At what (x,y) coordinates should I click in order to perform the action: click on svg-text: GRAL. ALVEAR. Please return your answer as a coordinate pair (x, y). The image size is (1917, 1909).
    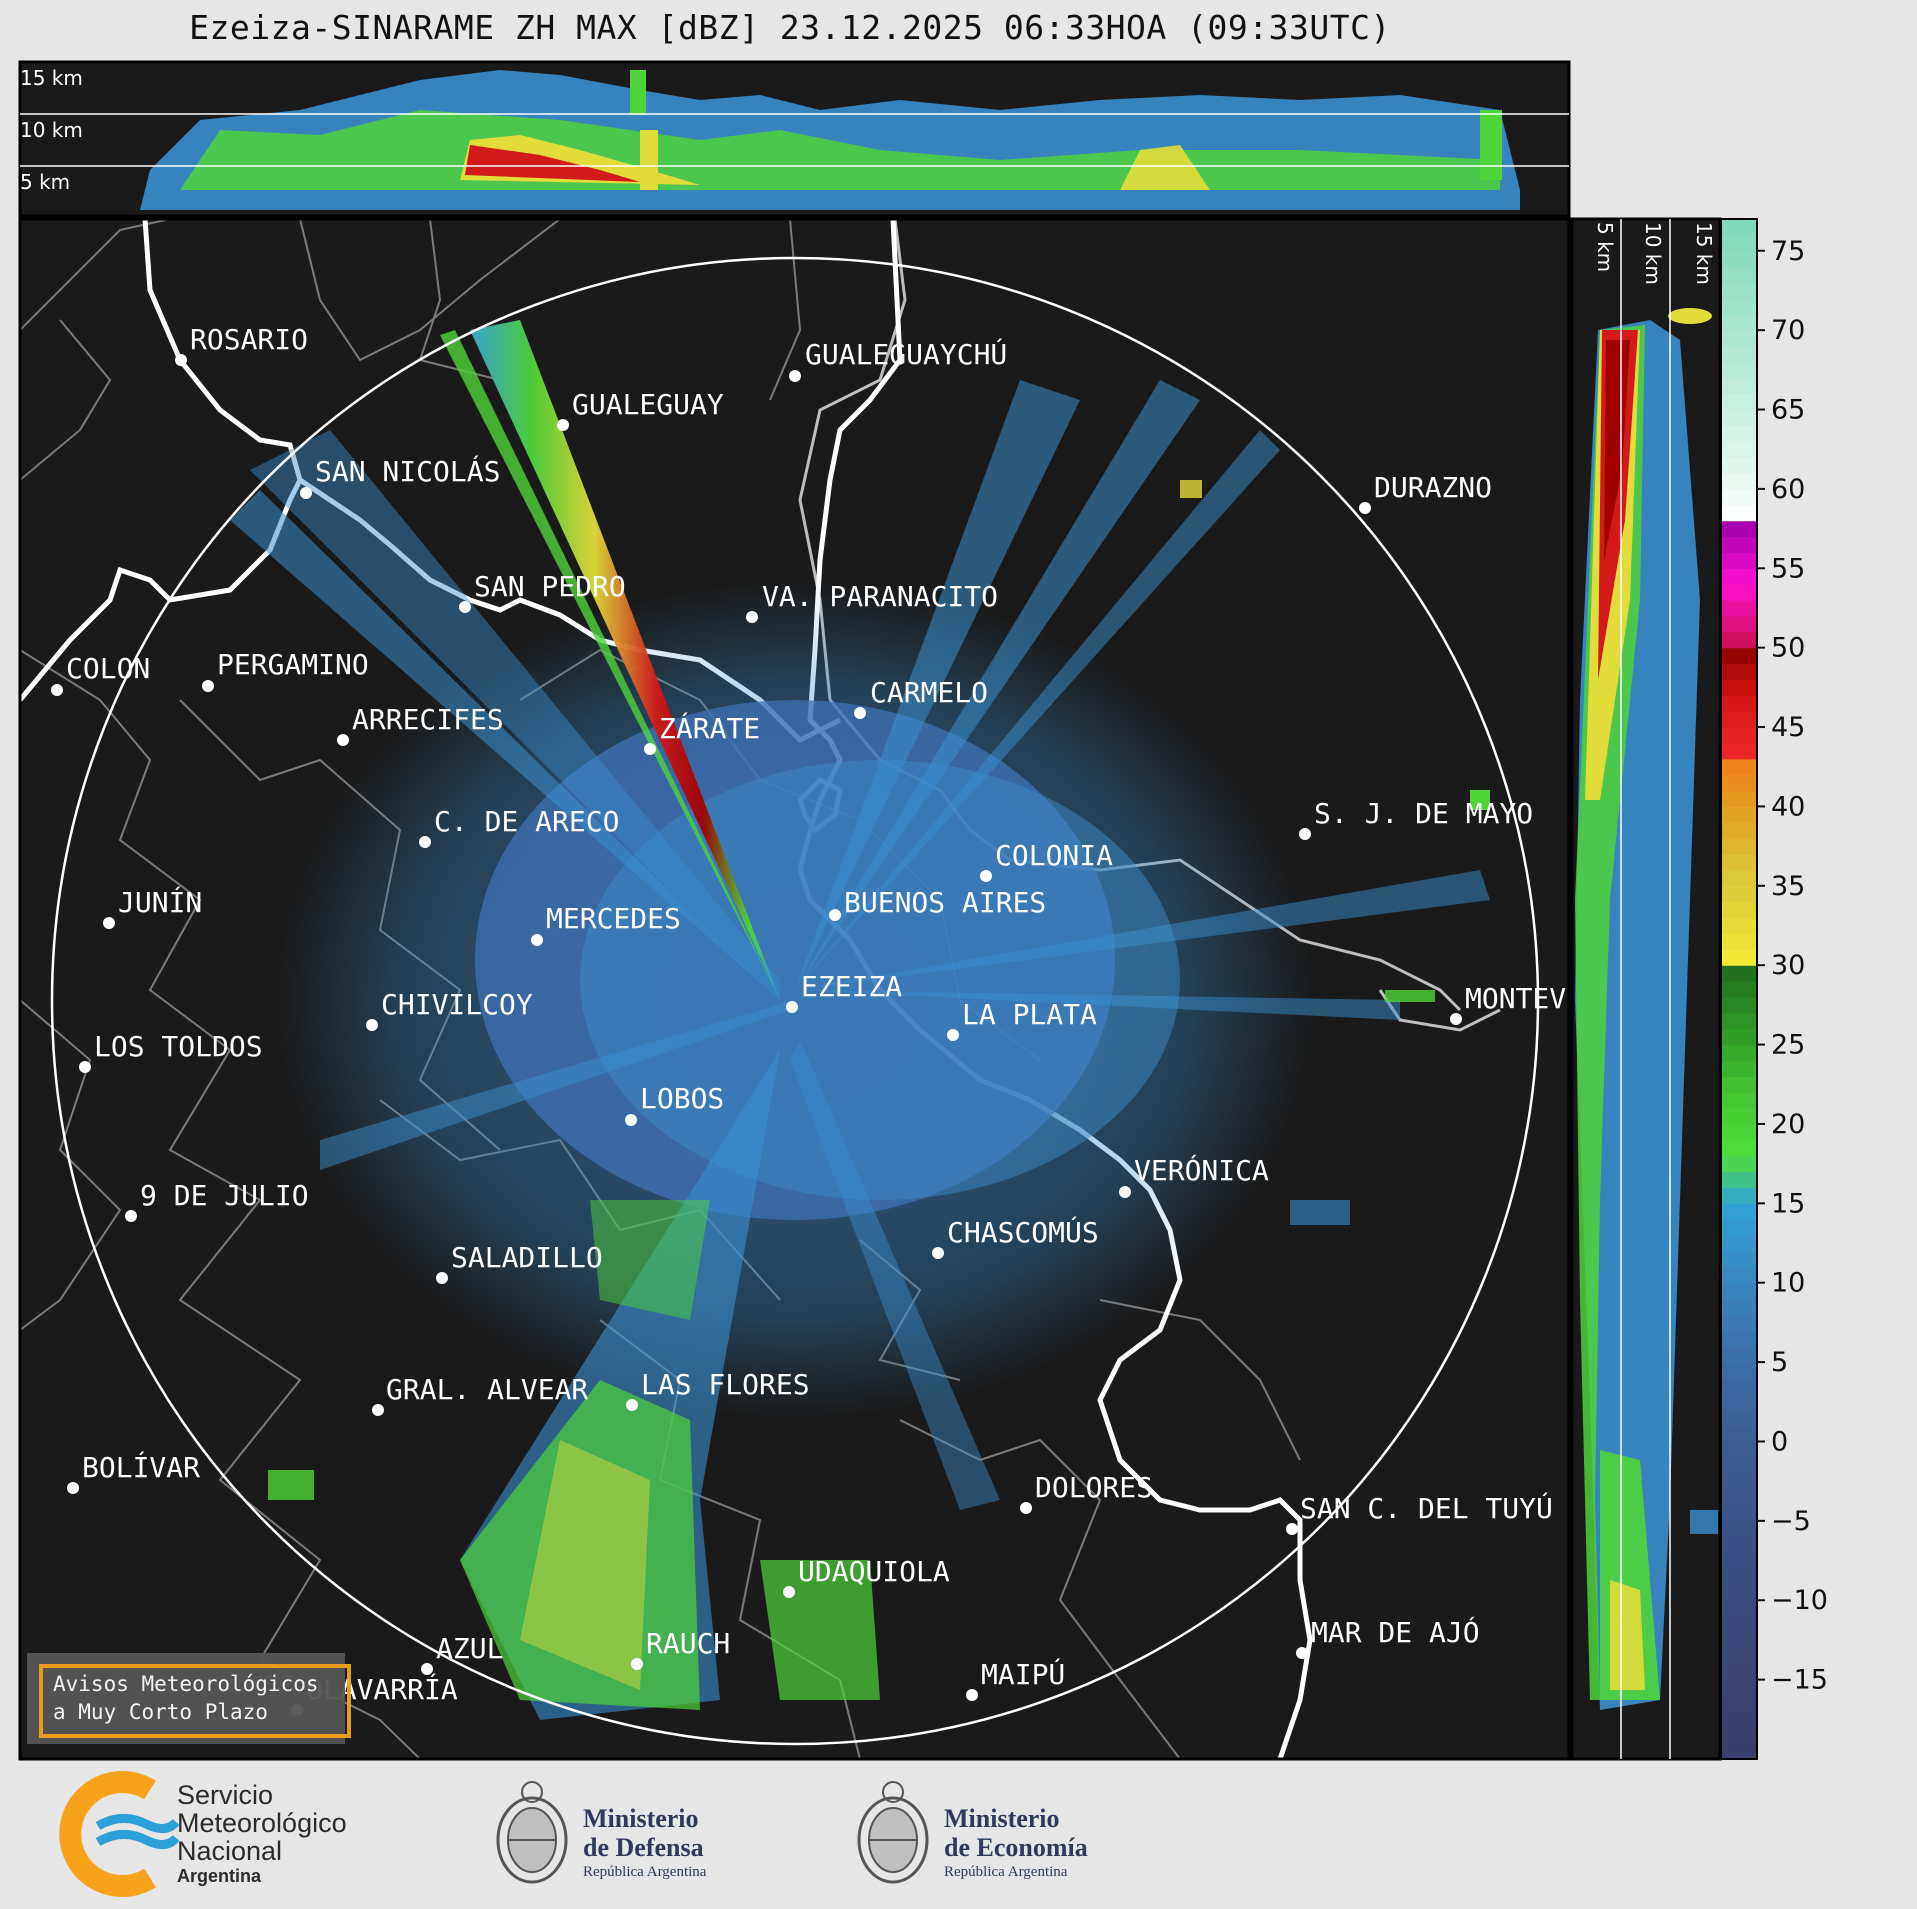
    Looking at the image, I should click on (487, 1389).